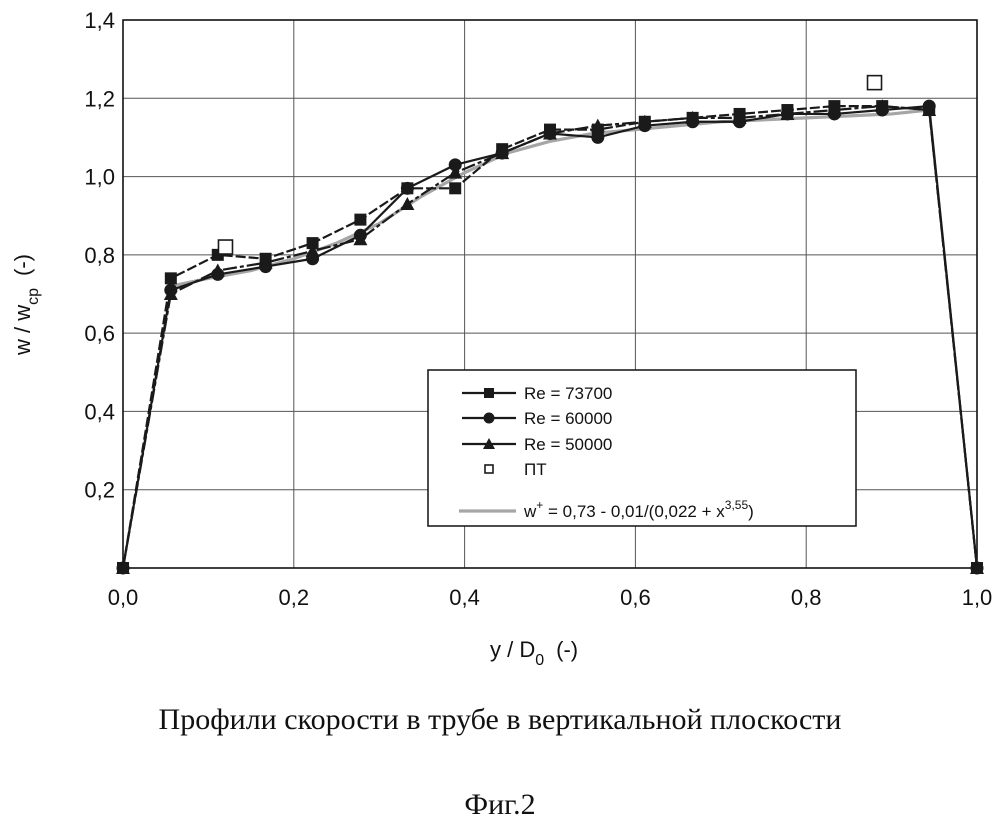  Describe the element at coordinates (549, 165) in the screenshot. I see `series-pt` at that location.